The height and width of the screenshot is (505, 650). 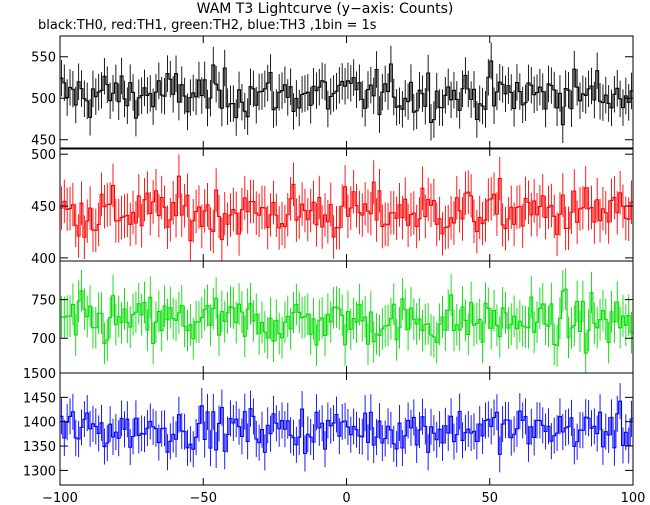 What do you see at coordinates (43, 259) in the screenshot?
I see `y-tick-label: 400` at bounding box center [43, 259].